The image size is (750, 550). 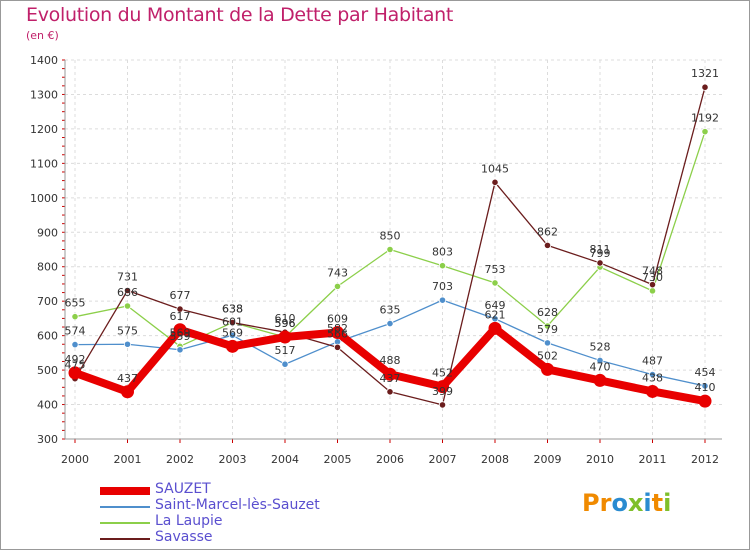 What do you see at coordinates (47, 336) in the screenshot?
I see `y-tick-label: 600` at bounding box center [47, 336].